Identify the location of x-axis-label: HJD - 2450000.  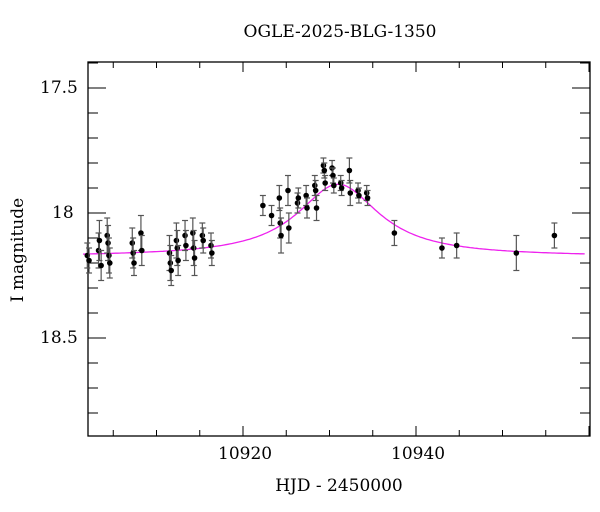
(339, 486).